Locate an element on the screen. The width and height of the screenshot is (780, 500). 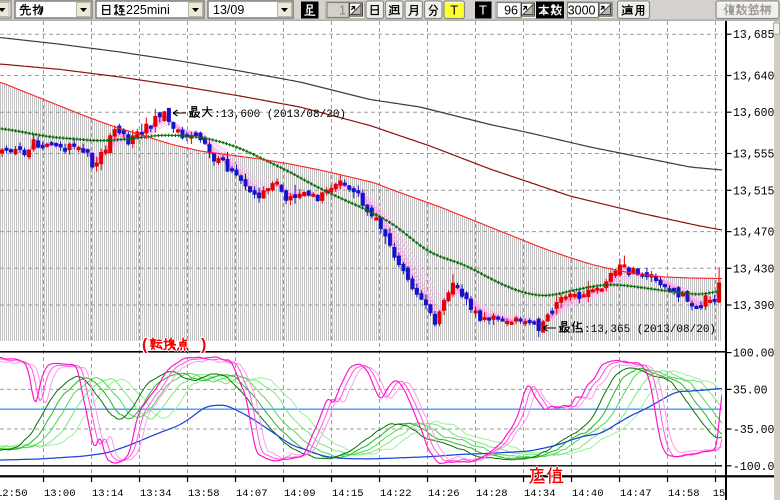
svg-text: 13,430 is located at coordinates (754, 269).